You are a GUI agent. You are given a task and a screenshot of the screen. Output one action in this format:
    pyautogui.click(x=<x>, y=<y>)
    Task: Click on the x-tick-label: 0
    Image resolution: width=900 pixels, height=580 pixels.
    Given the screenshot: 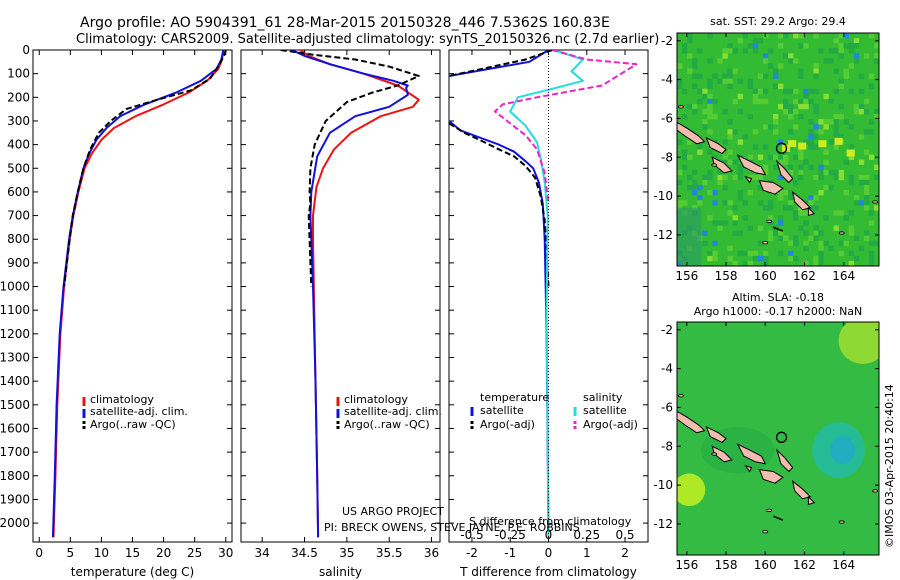 What is the action you would take?
    pyautogui.click(x=549, y=553)
    